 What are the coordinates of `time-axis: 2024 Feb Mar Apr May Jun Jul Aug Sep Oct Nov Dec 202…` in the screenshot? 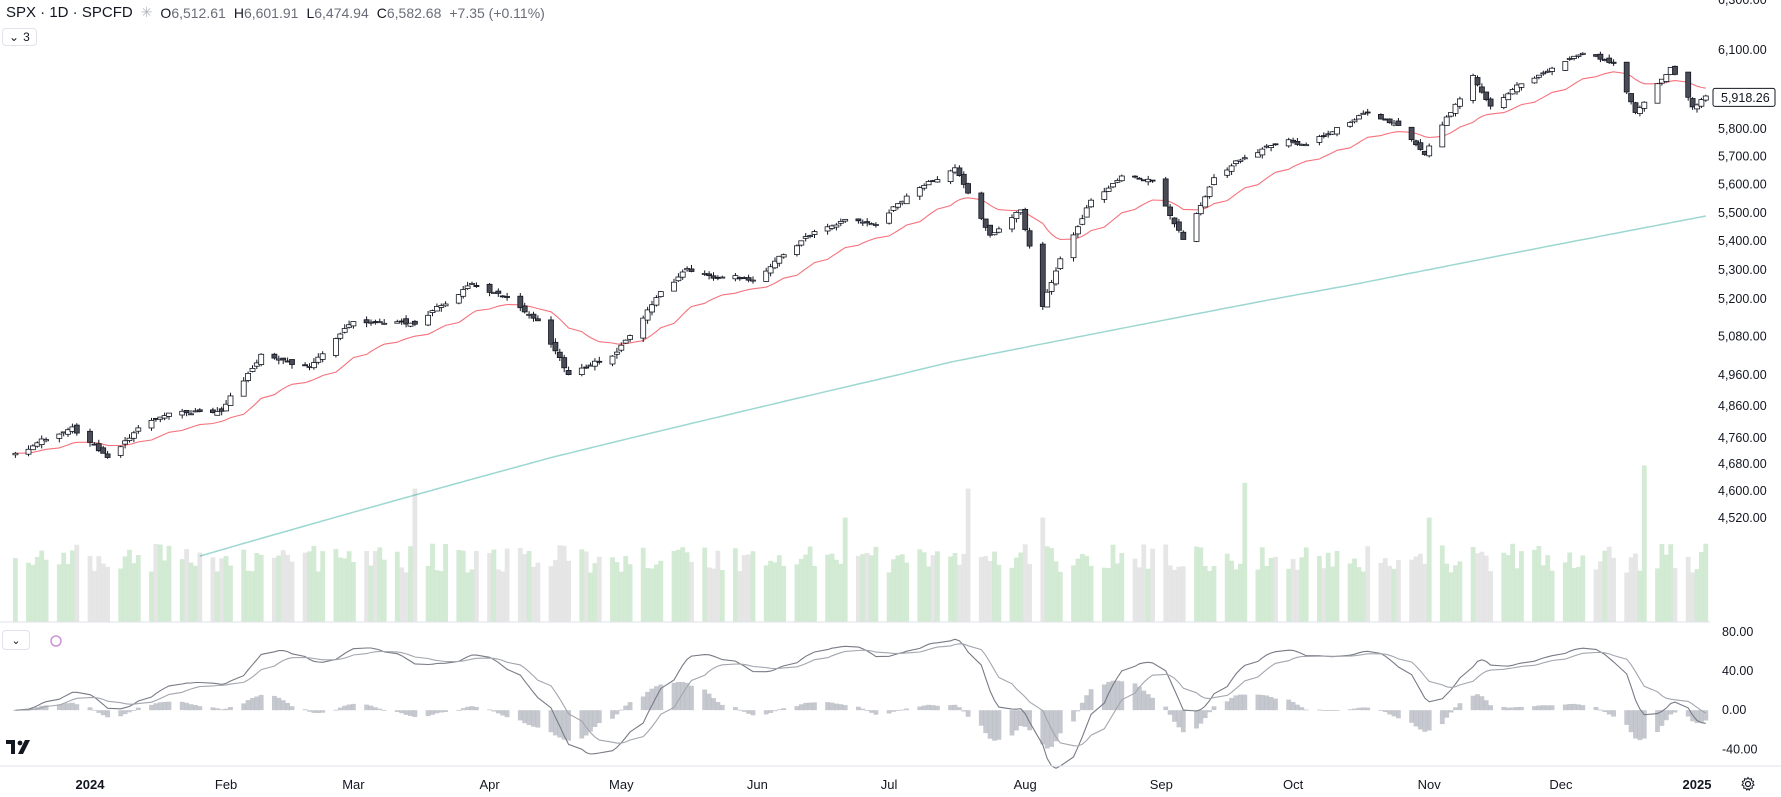 It's located at (894, 784).